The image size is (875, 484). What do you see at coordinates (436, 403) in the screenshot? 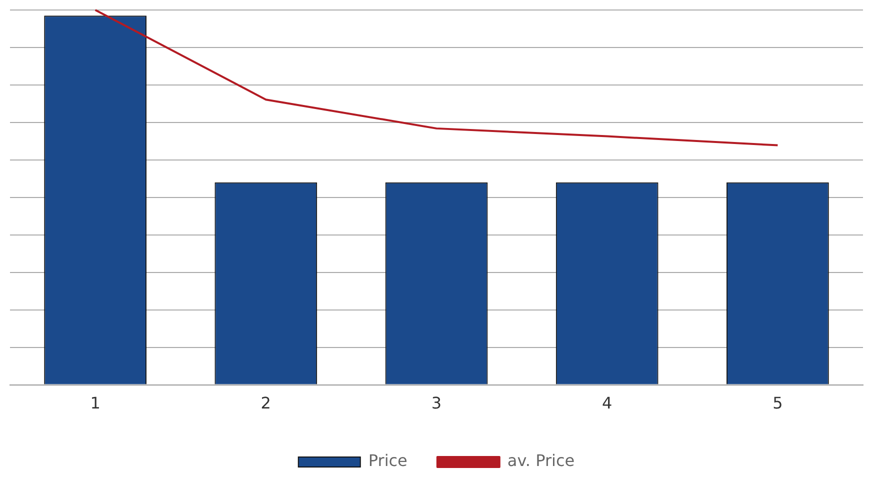
I see `x-tick-label: 3` at bounding box center [436, 403].